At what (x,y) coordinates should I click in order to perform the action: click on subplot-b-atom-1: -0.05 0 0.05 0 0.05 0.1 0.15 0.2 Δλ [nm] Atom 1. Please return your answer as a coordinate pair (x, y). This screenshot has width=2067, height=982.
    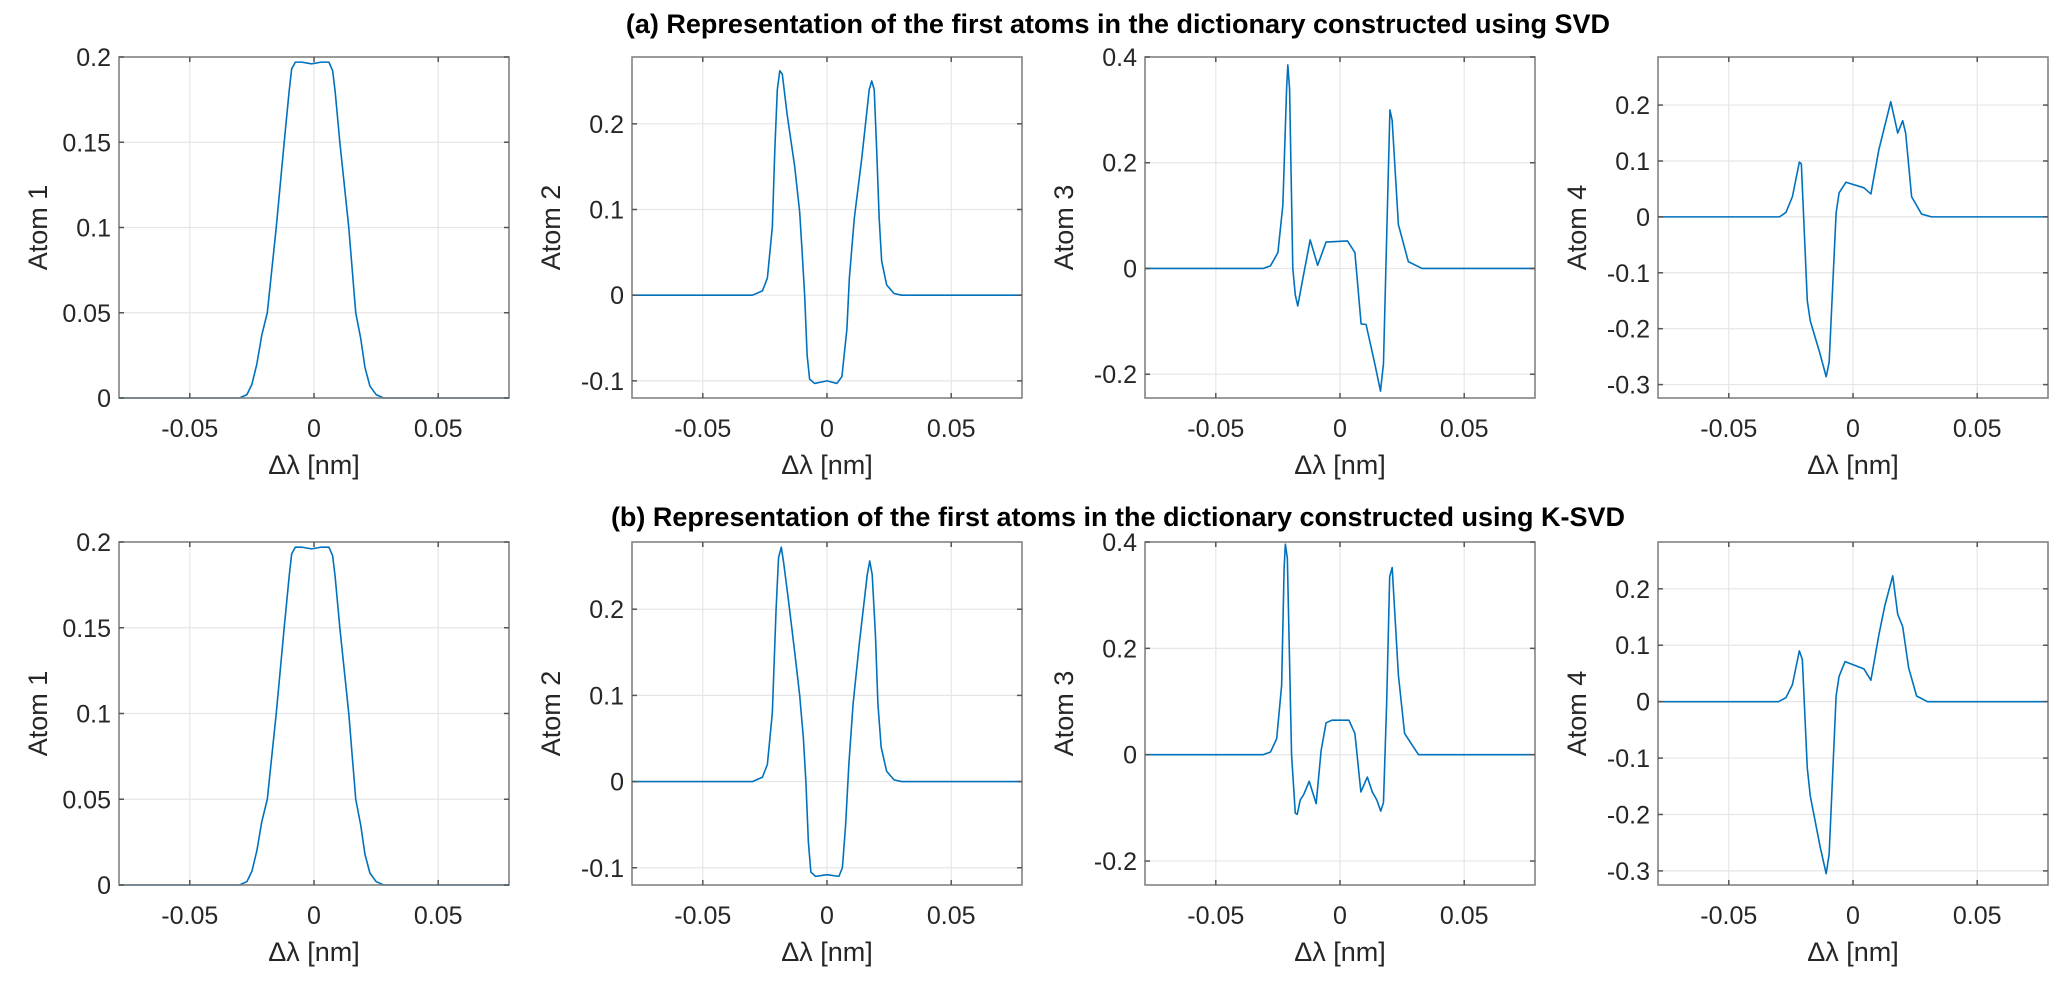
    Looking at the image, I should click on (266, 748).